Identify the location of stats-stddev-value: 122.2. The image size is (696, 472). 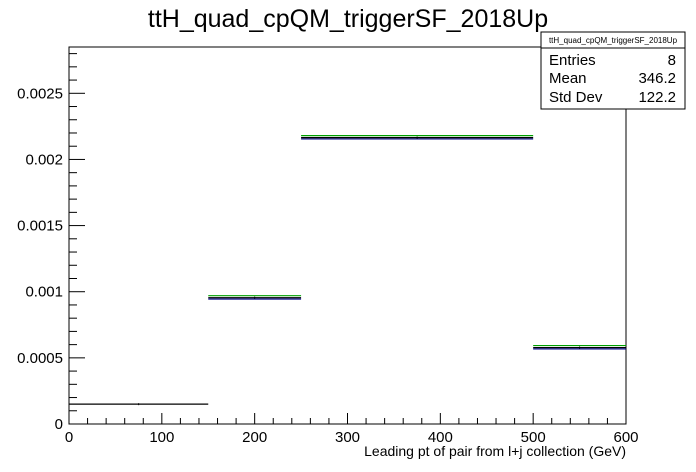
(657, 97).